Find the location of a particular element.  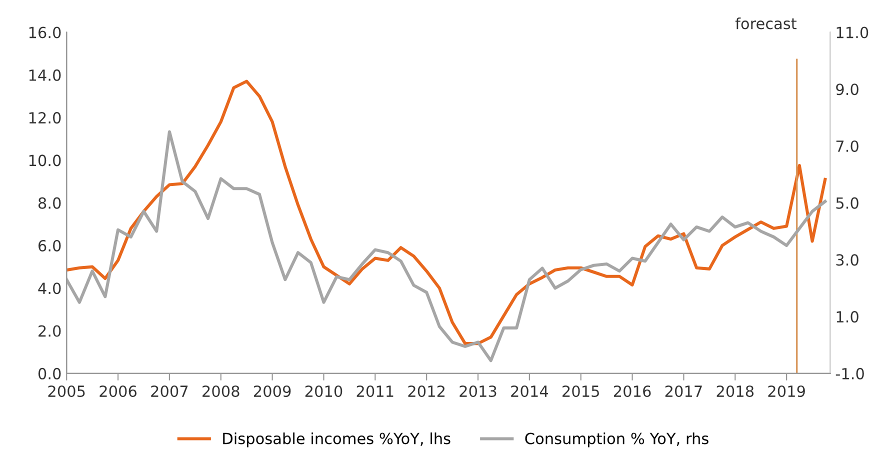

y2-tick-label: 1.0 is located at coordinates (847, 317).